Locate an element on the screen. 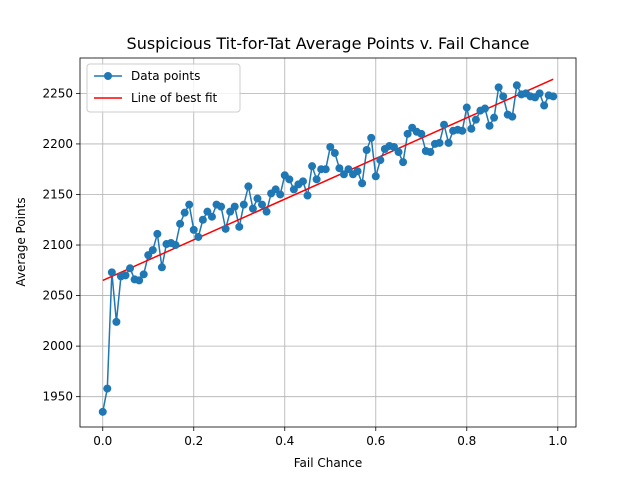 The width and height of the screenshot is (640, 480). y-axis-label: Average Points is located at coordinates (21, 241).